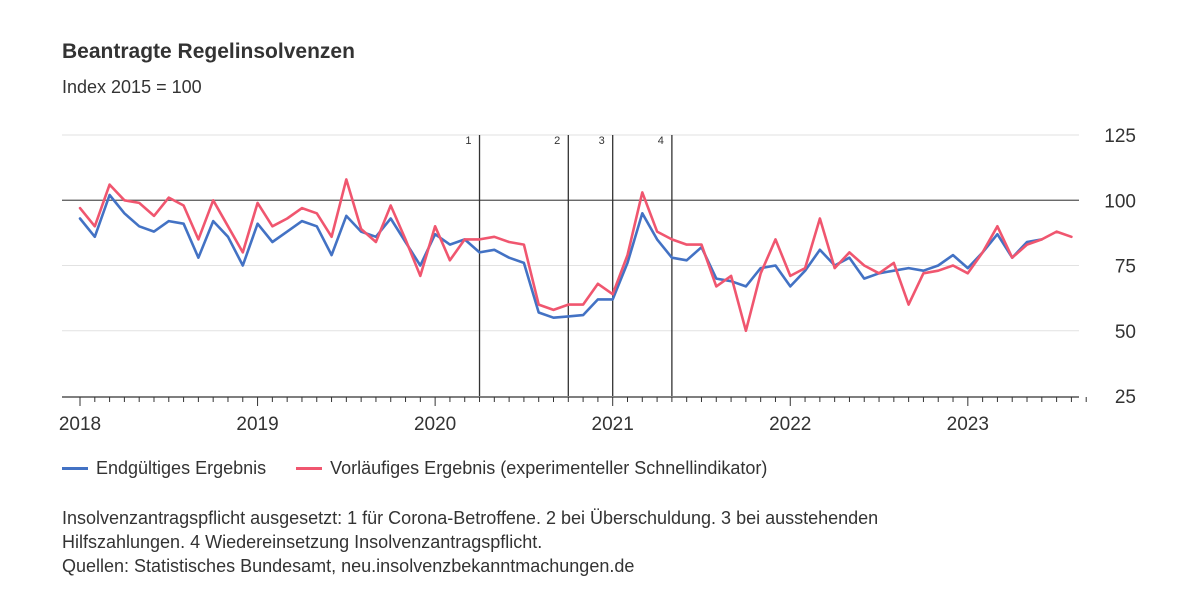 This screenshot has width=1200, height=600. I want to click on legend-item-final: Endgültiges Ergebnis, so click(164, 468).